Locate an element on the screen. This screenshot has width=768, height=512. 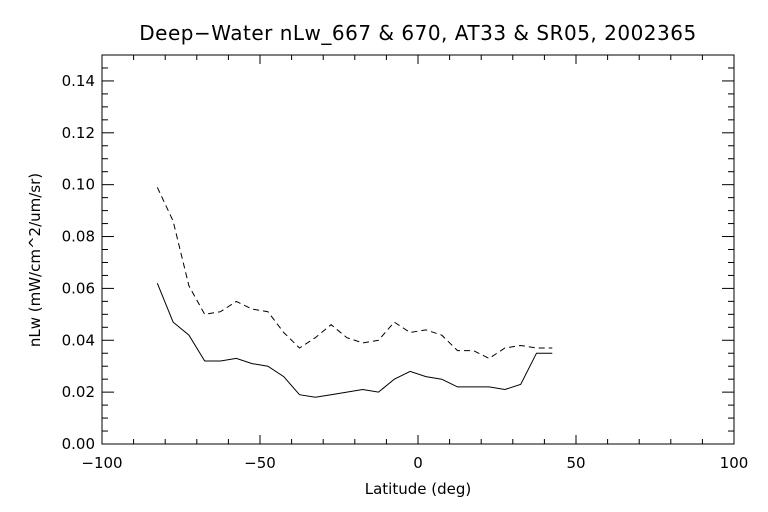
y-tick-label: 0.08 is located at coordinates (78, 237).